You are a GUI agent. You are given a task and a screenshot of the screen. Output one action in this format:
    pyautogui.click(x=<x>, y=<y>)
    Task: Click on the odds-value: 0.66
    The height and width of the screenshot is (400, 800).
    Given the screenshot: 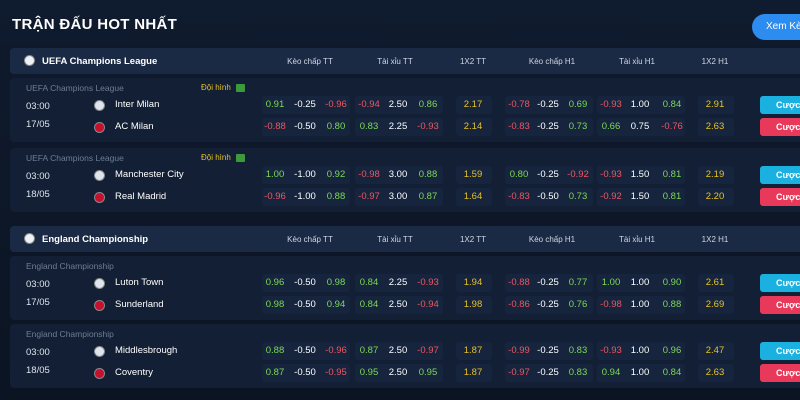 What is the action you would take?
    pyautogui.click(x=611, y=126)
    